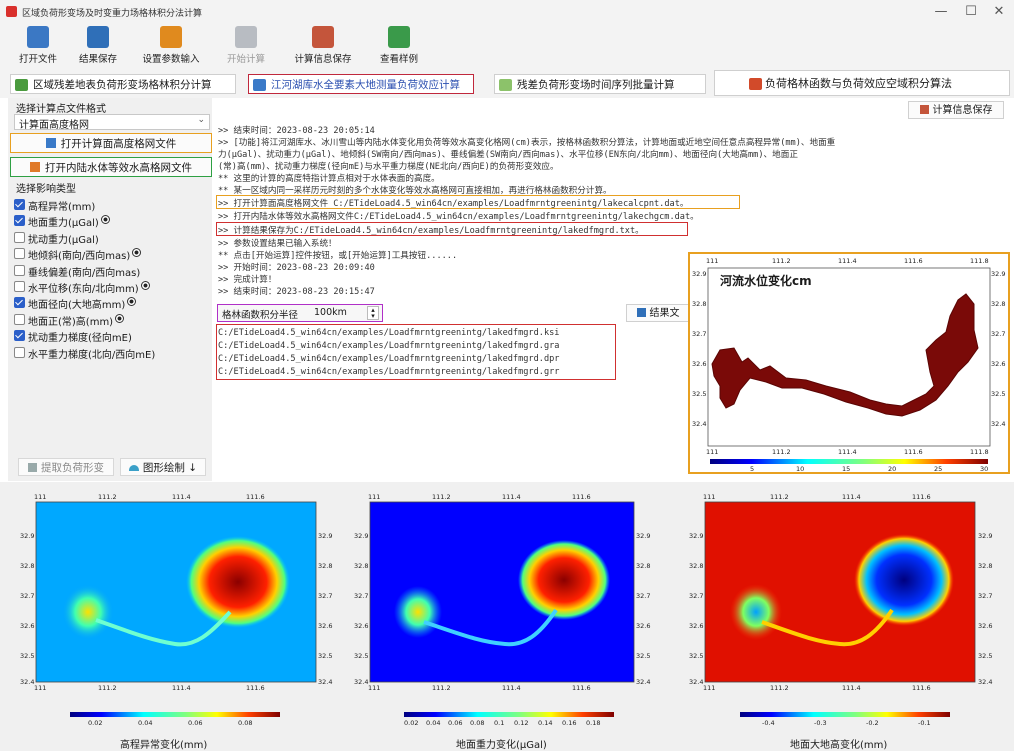 The height and width of the screenshot is (751, 1014). Describe the element at coordinates (66, 467) in the screenshot. I see `extract-deformation-button: 提取负荷形变` at that location.